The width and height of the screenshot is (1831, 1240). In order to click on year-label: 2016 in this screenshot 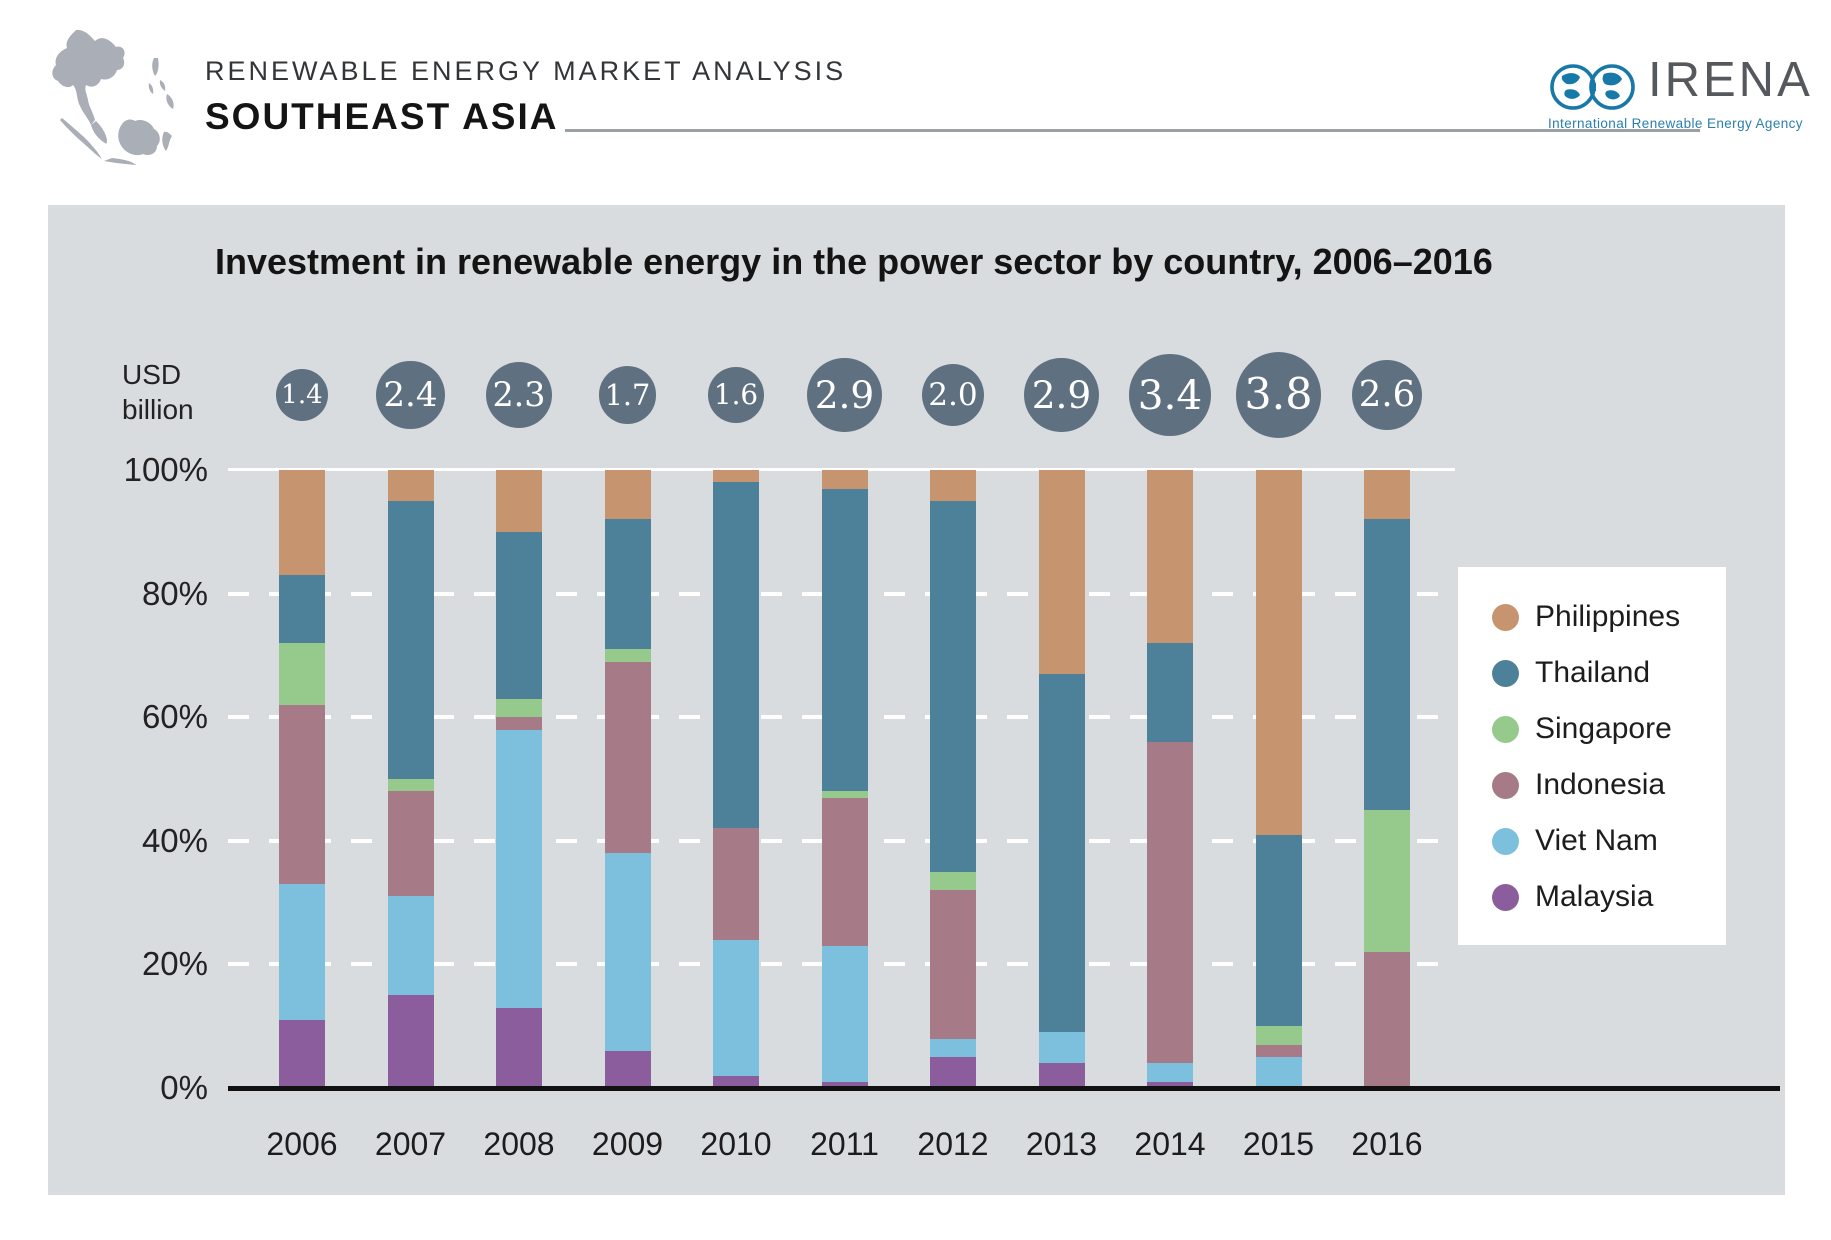, I will do `click(1387, 1144)`.